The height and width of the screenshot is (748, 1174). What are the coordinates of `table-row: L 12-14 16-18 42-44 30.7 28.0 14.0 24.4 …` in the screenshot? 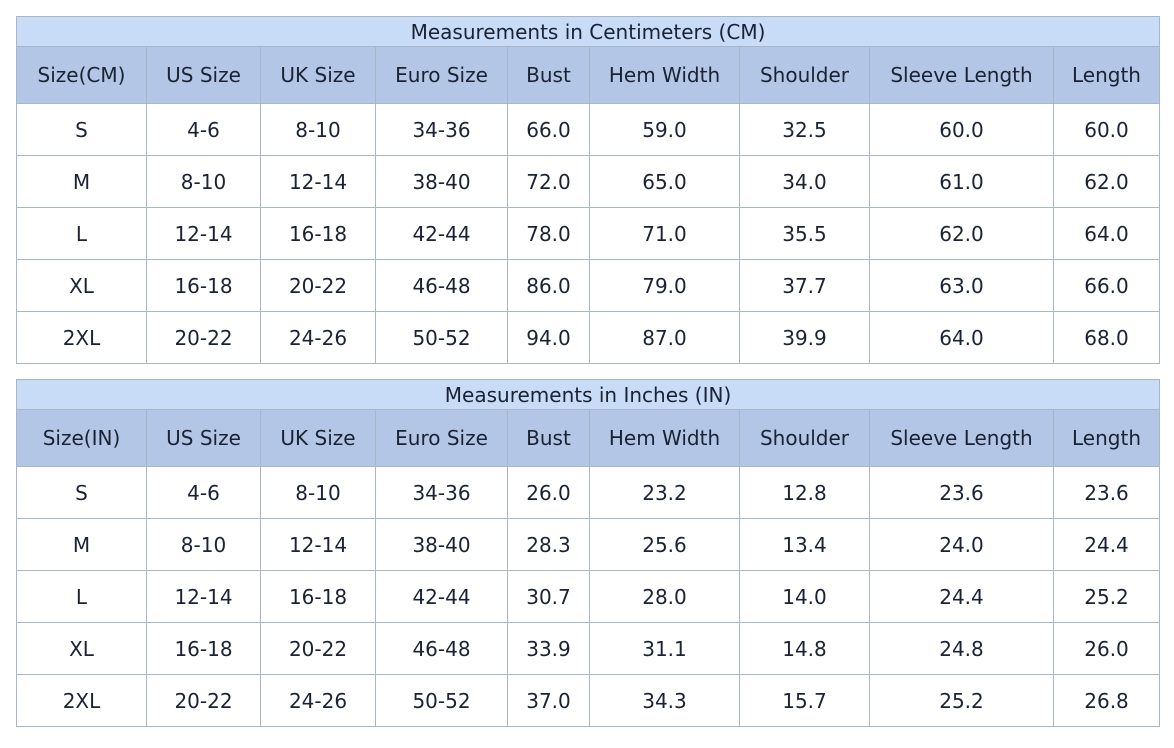 It's located at (588, 596).